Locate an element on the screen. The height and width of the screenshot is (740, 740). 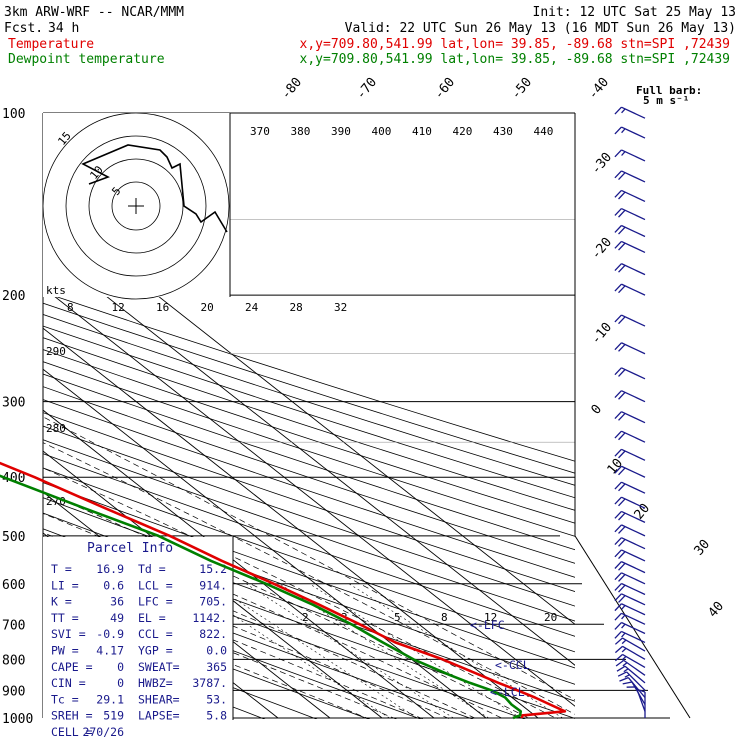
barb-key-units: 5 m s⁻¹ is located at coordinates (666, 100).